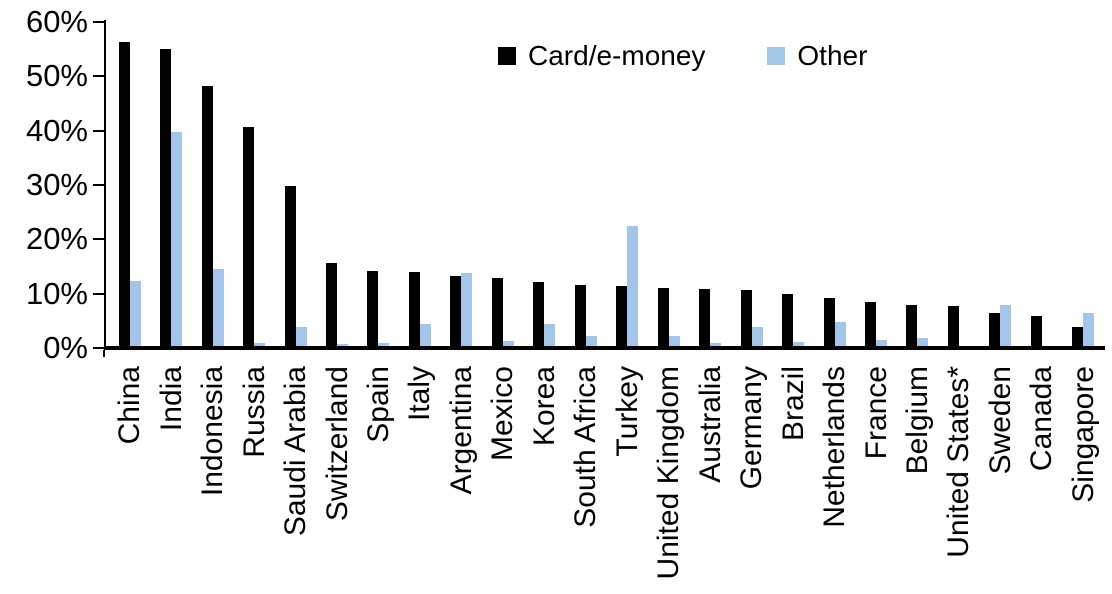 The width and height of the screenshot is (1112, 594). I want to click on x-label-belgium: Belgium, so click(917, 420).